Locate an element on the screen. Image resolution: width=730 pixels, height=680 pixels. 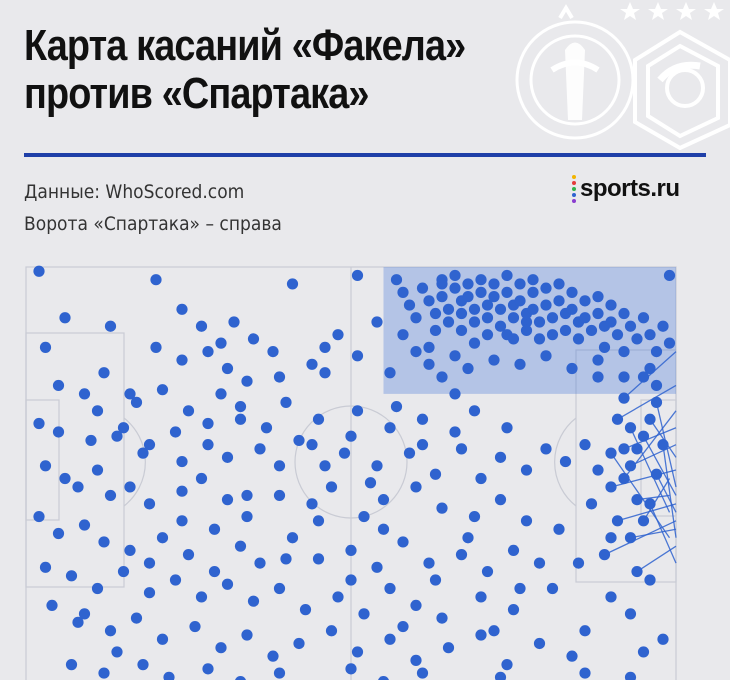
direction-note: Ворота «Спартака» – справа is located at coordinates (153, 224).